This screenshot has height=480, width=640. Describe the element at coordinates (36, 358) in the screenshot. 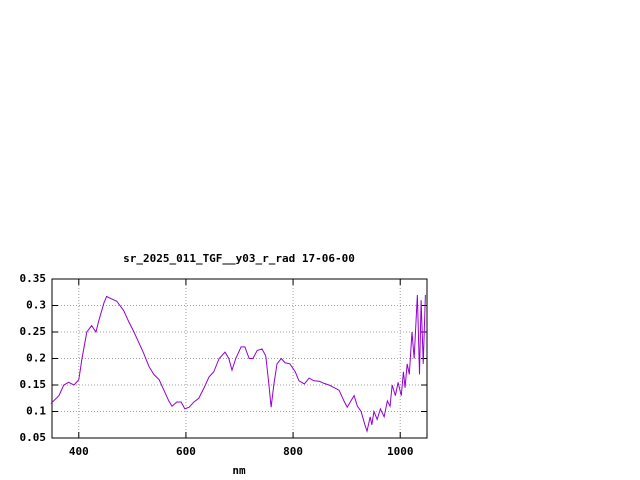

I see `y-tick-label: 0.2` at that location.